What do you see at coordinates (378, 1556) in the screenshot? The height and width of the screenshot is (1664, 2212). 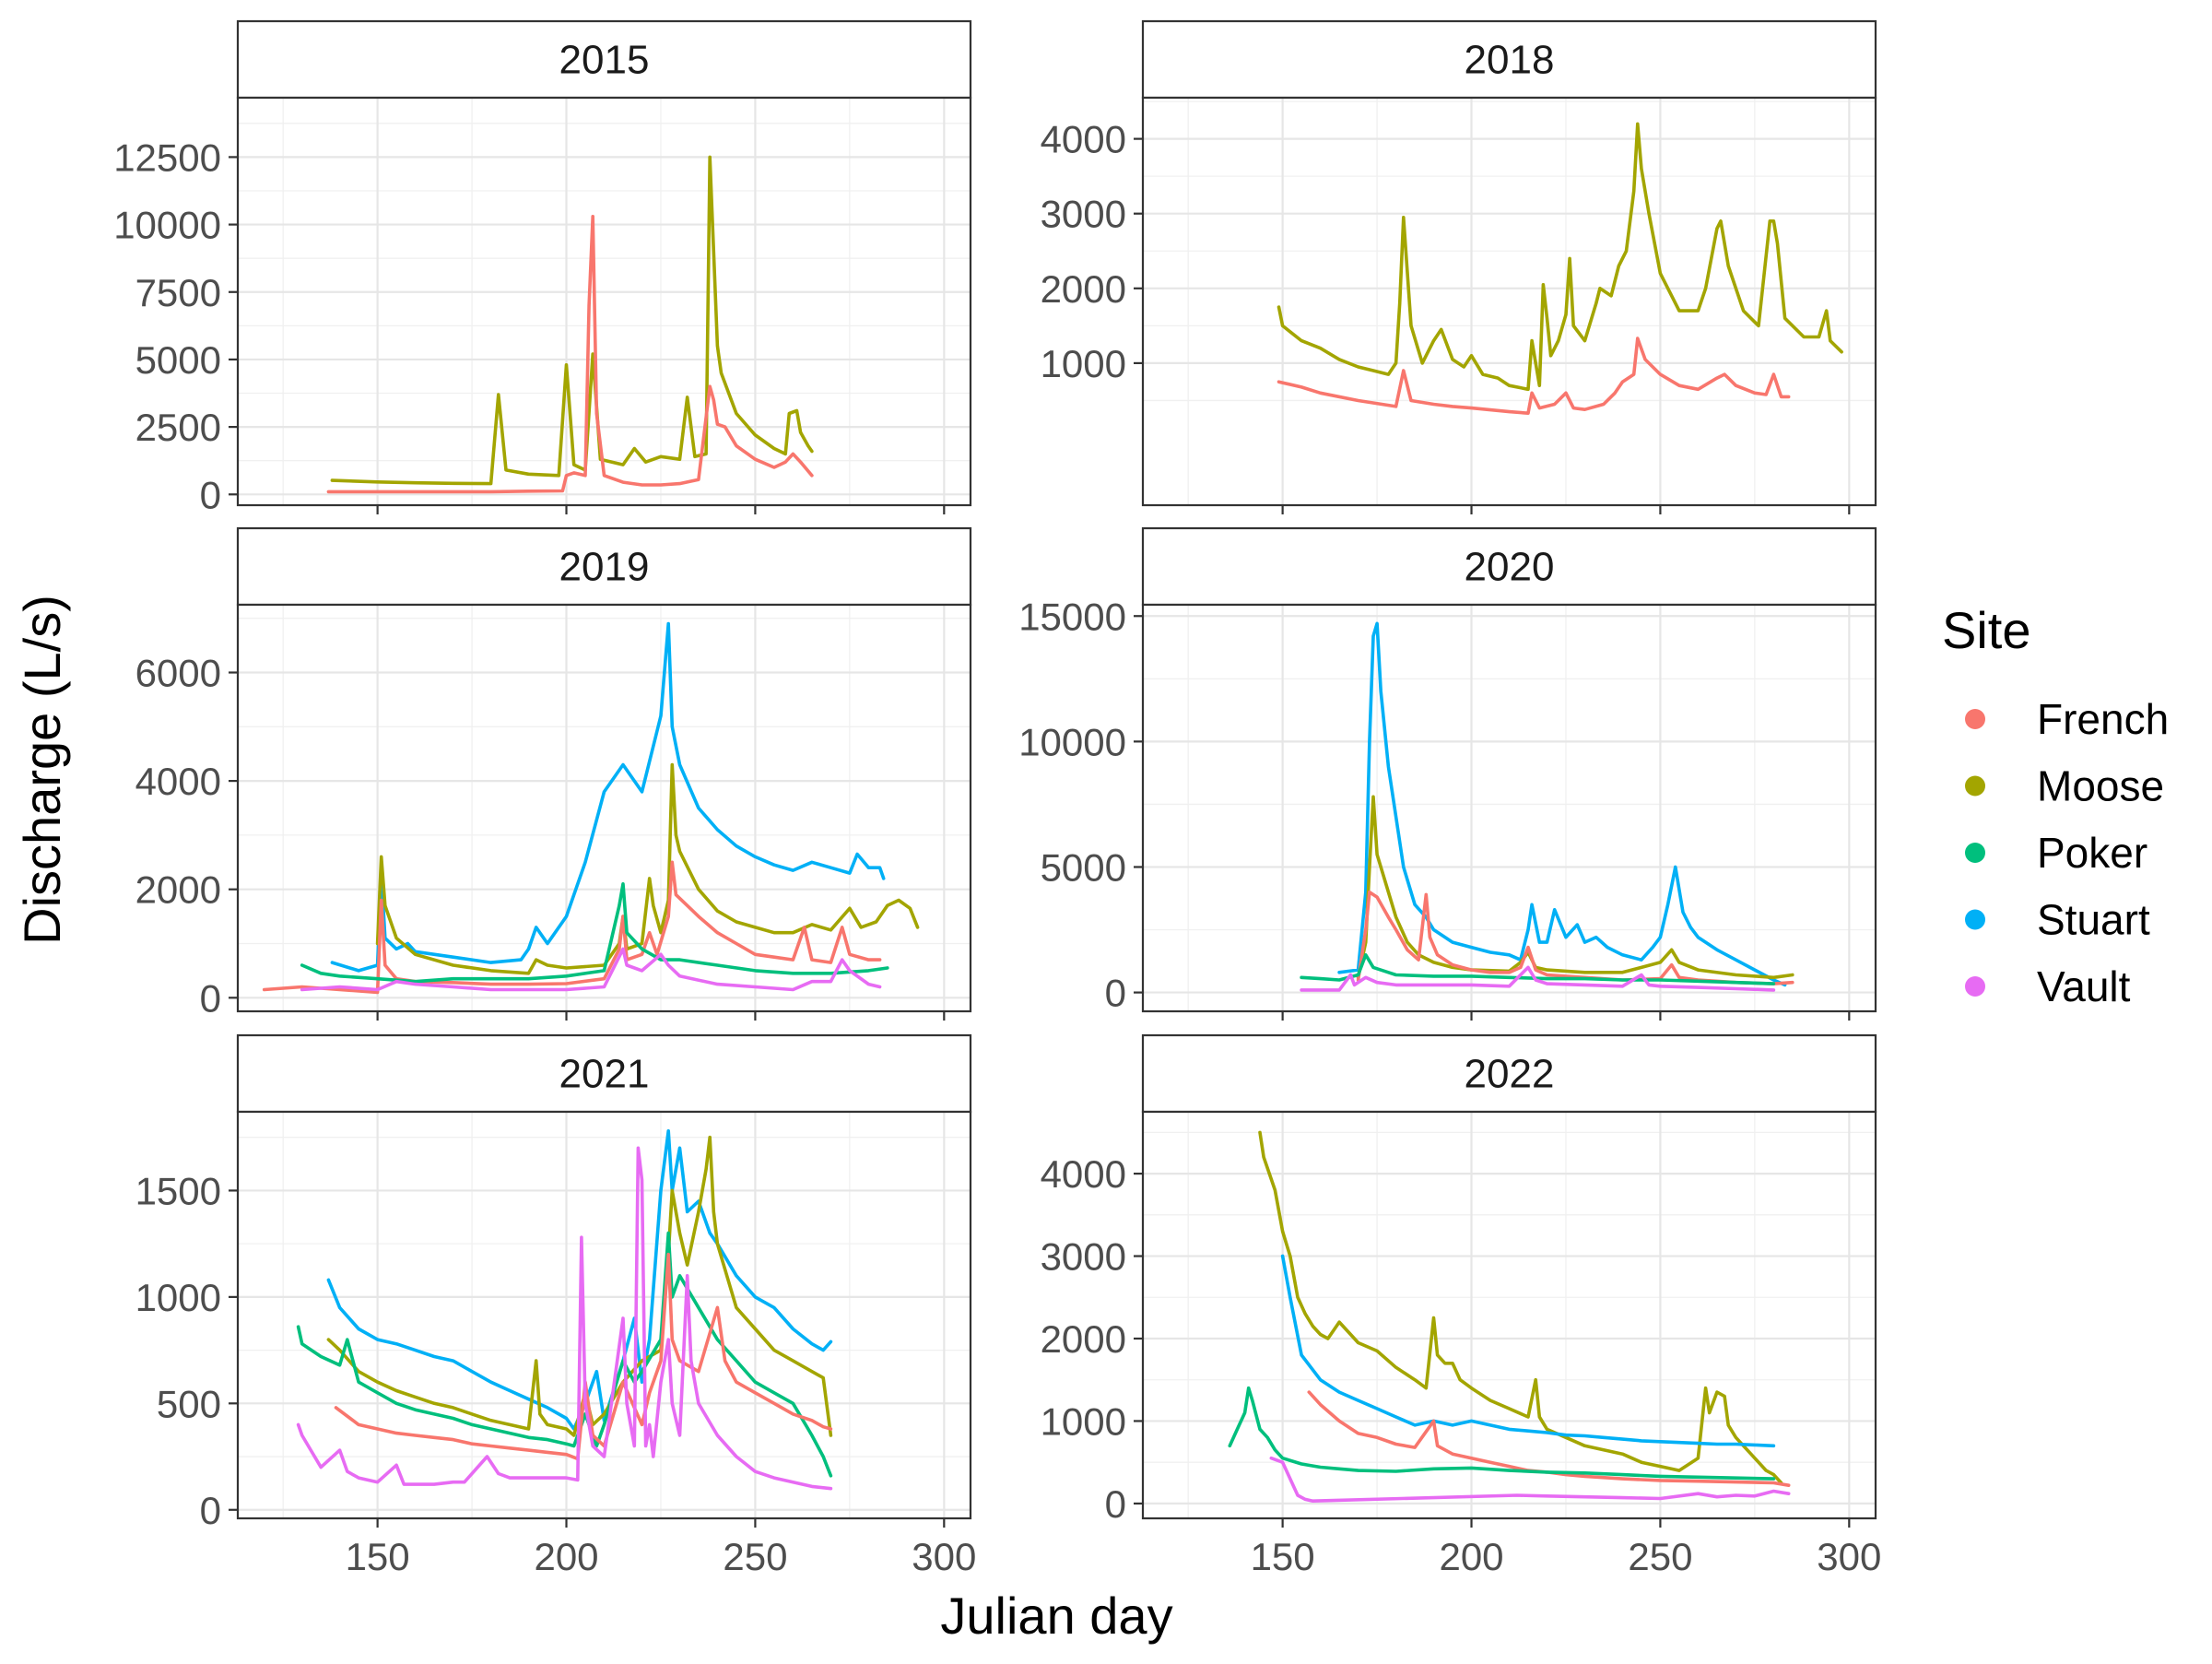 I see `panel-2021-x-tick-label: 150` at bounding box center [378, 1556].